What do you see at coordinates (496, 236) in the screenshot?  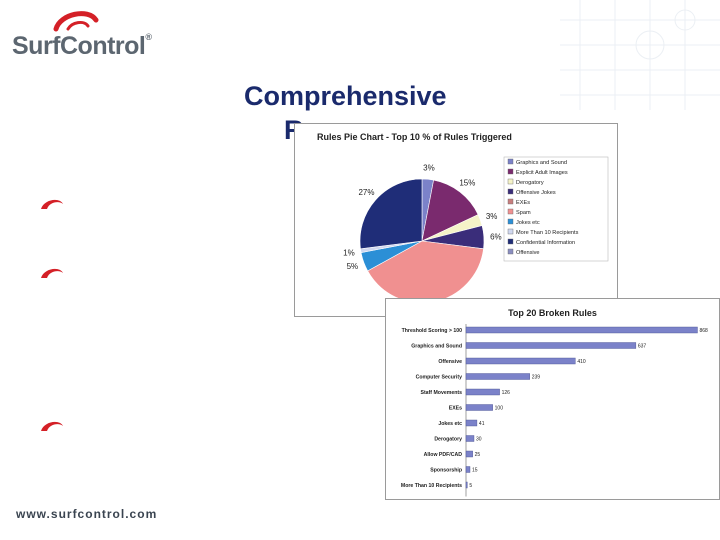 I see `pie-slice-label: 6%` at bounding box center [496, 236].